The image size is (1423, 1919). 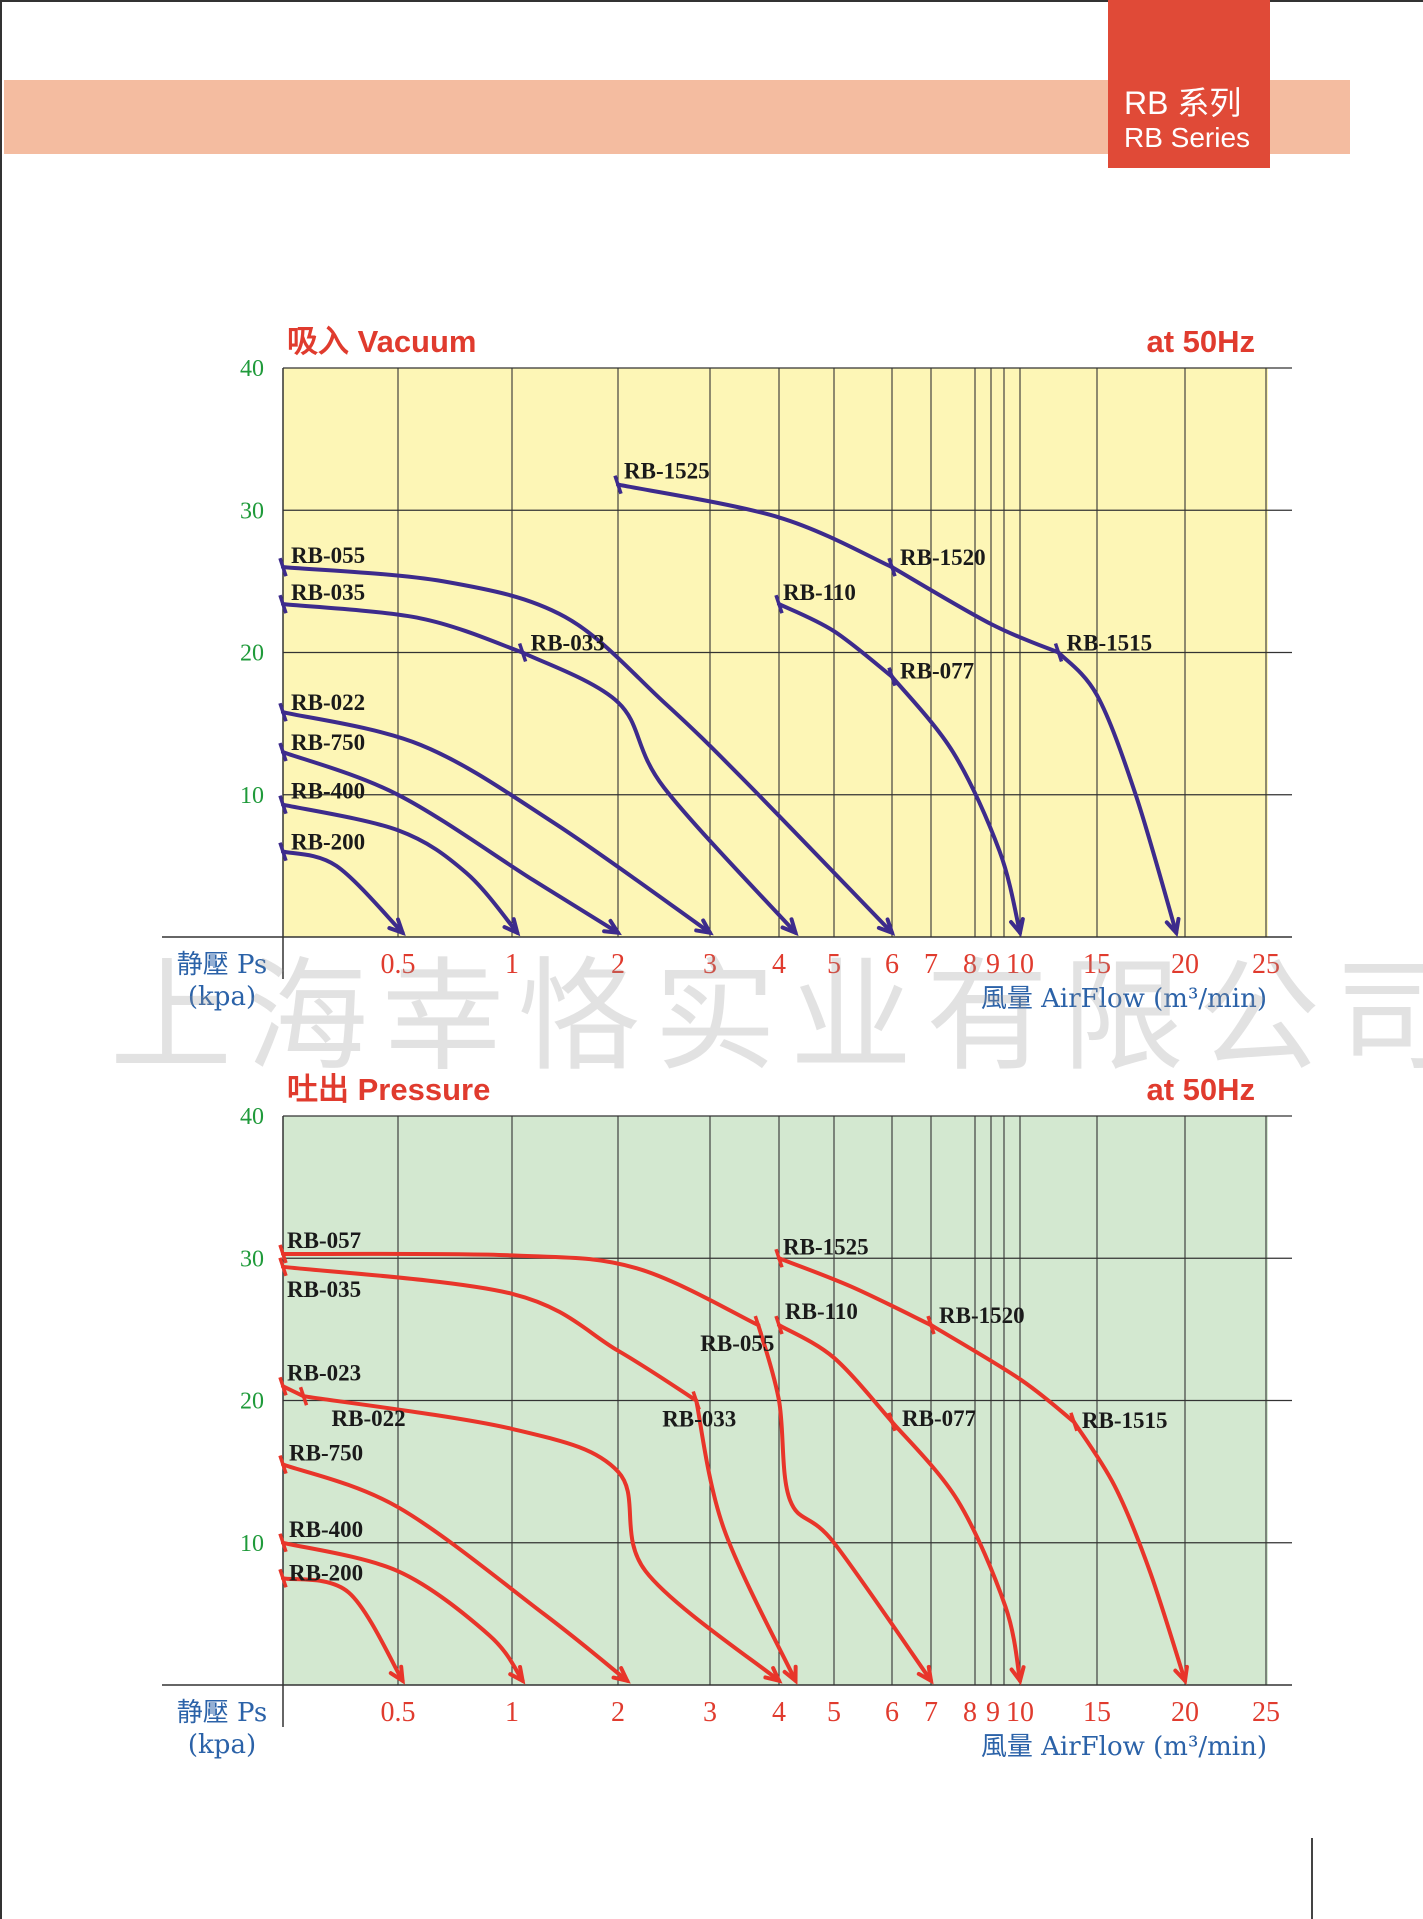 What do you see at coordinates (993, 1712) in the screenshot?
I see `x-tick-label: 9` at bounding box center [993, 1712].